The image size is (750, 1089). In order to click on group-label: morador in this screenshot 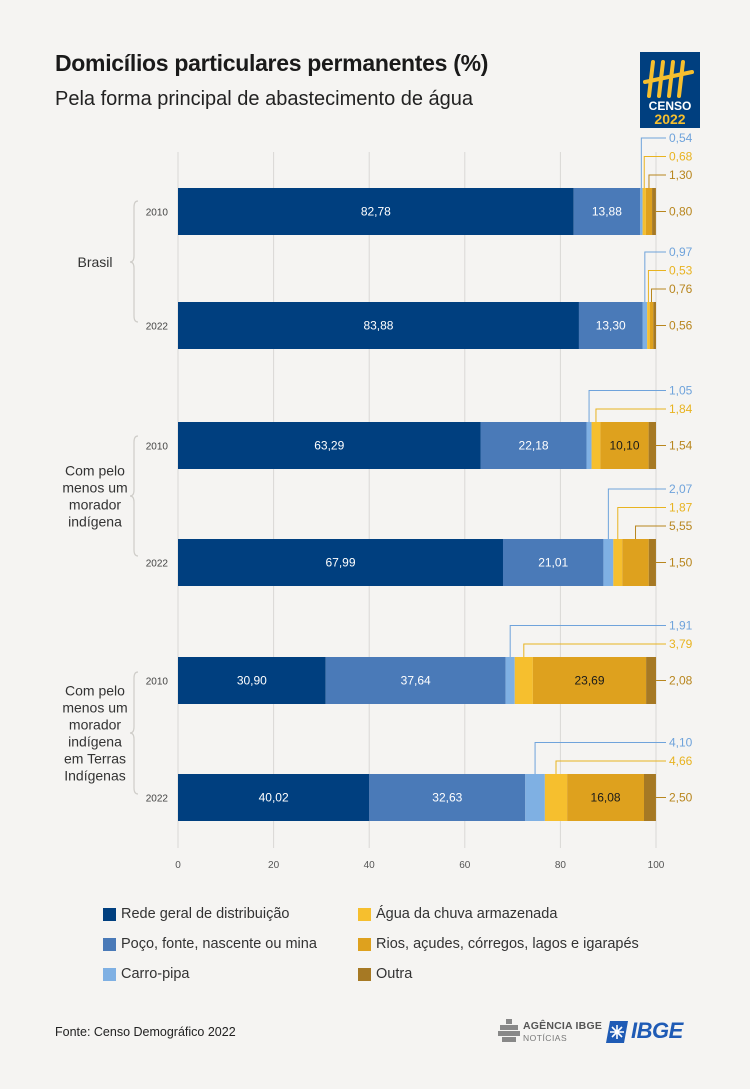, I will do `click(95, 725)`.